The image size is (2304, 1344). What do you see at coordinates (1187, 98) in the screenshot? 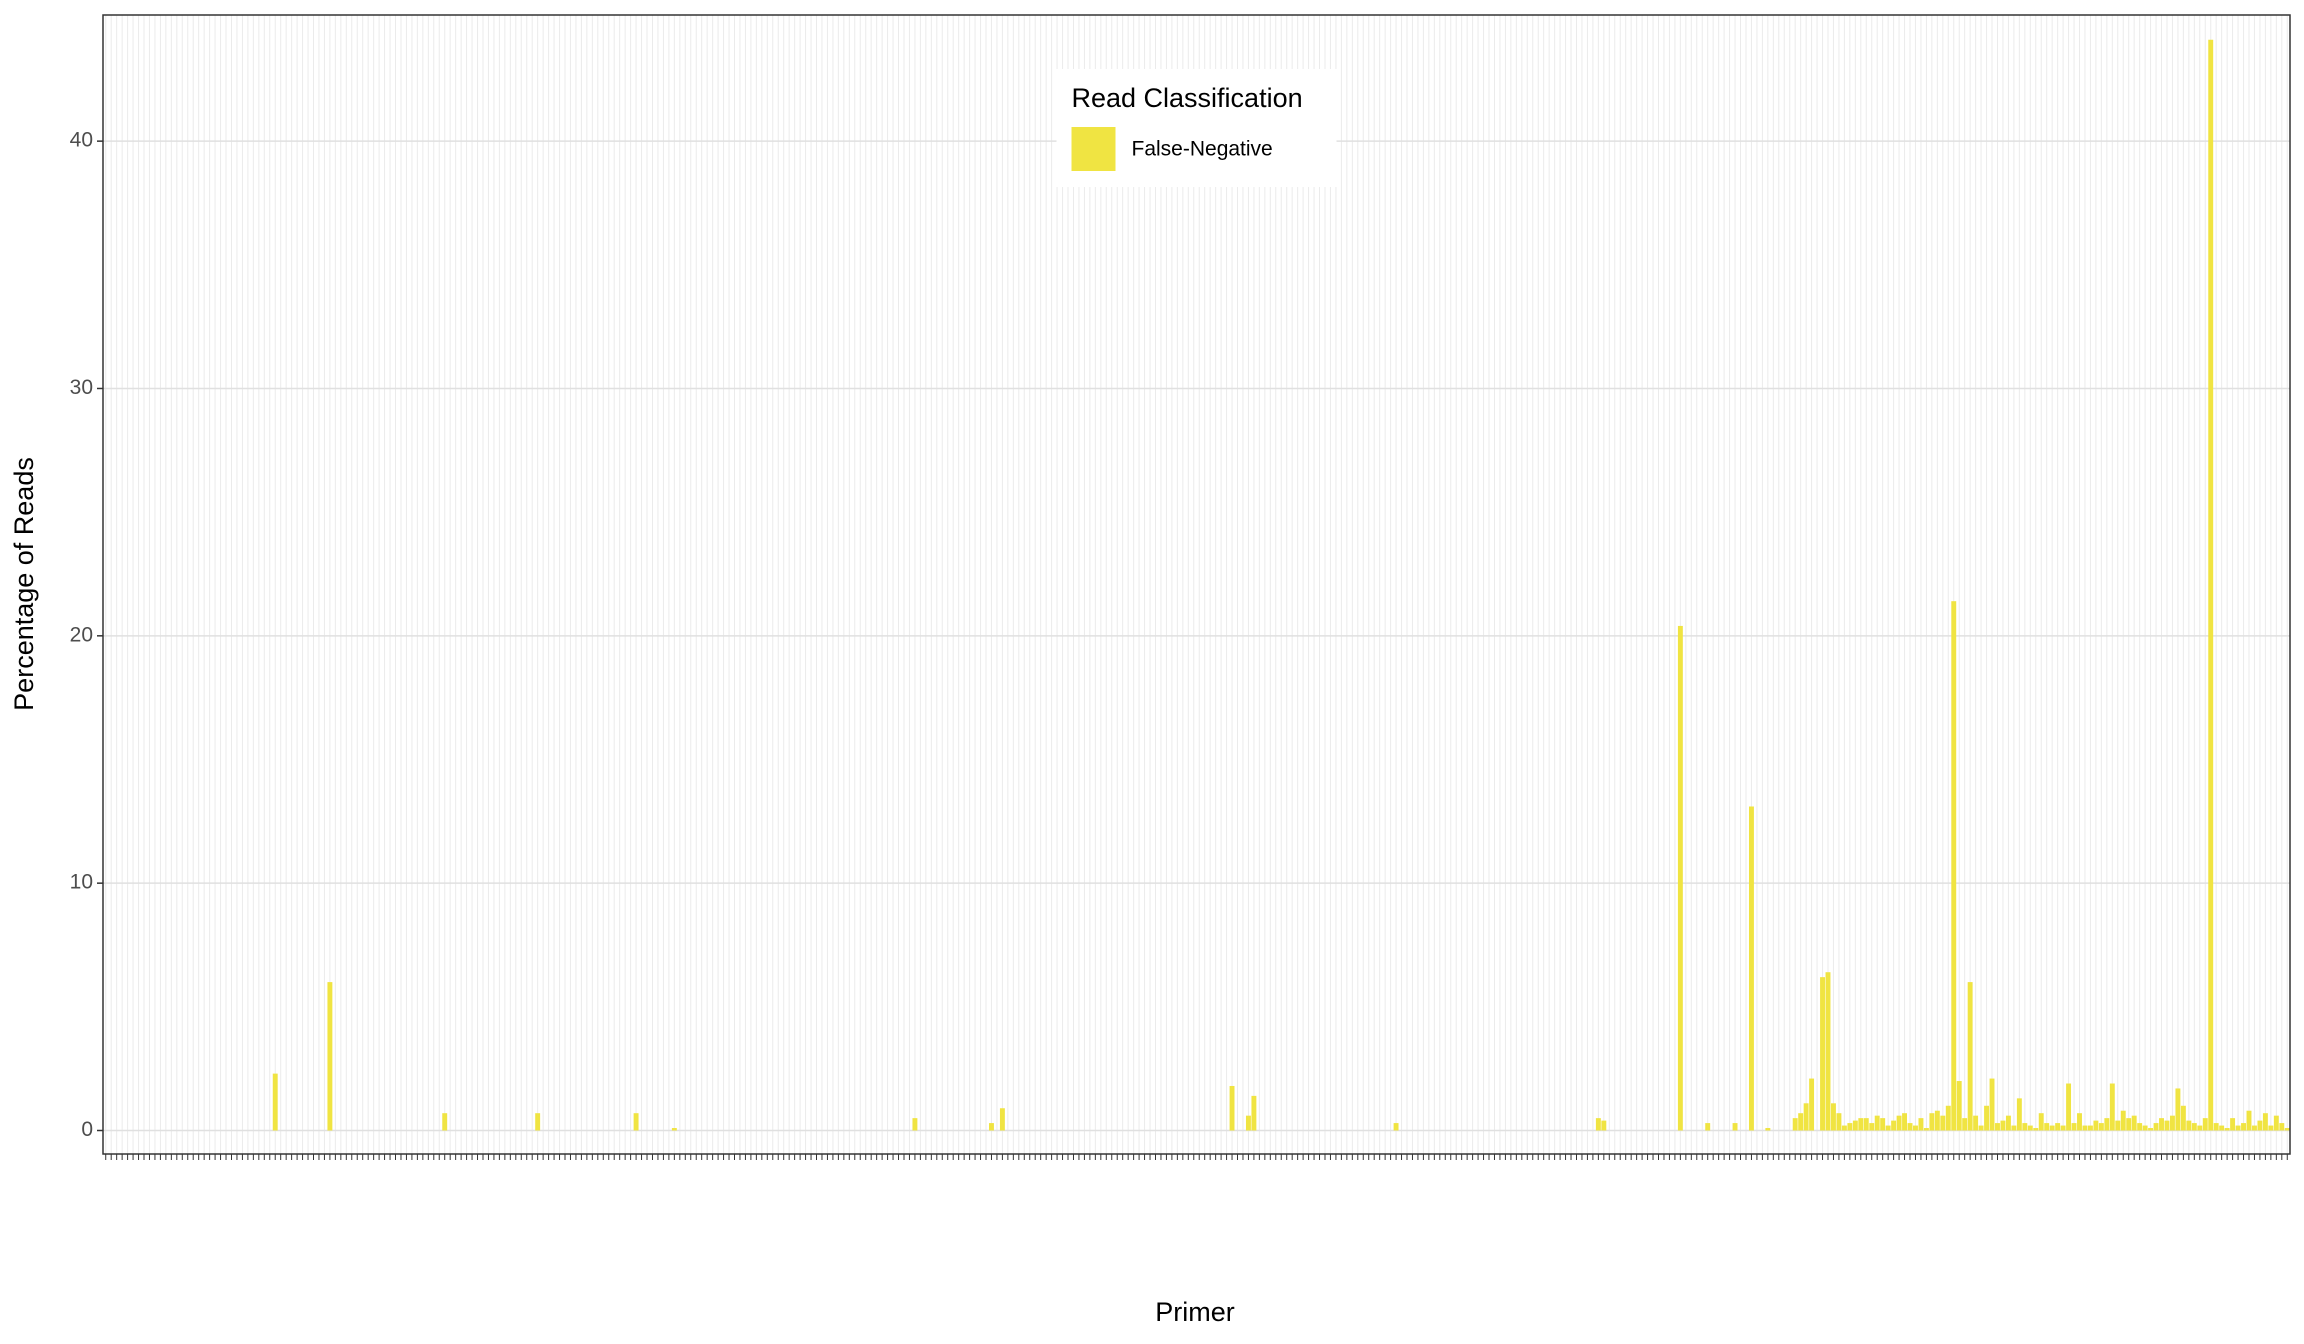
I see `legend-title: Read Classification` at bounding box center [1187, 98].